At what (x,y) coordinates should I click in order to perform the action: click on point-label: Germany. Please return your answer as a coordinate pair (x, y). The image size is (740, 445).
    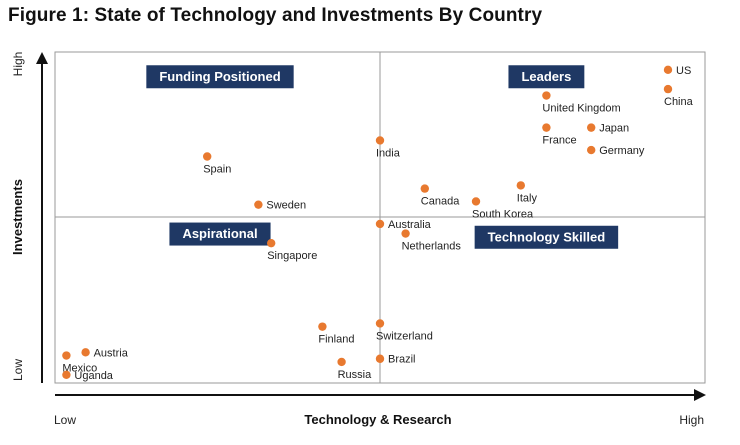
    Looking at the image, I should click on (622, 151).